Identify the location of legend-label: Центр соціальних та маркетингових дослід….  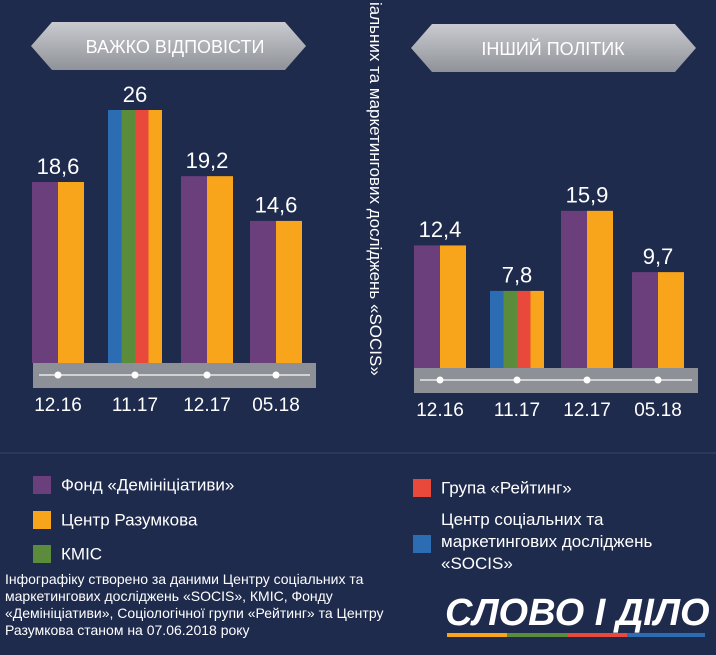
(547, 541).